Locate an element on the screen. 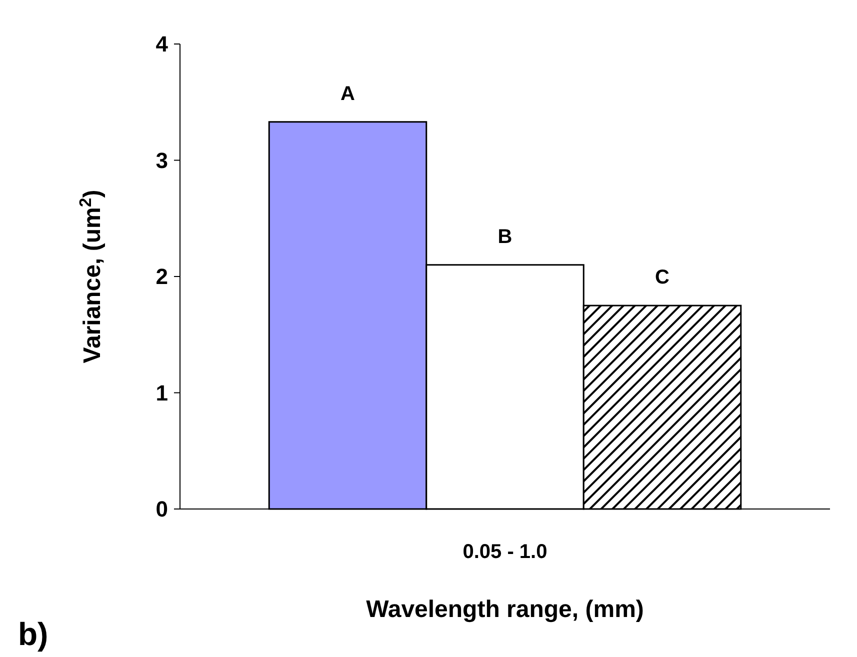  x-tick-label: 0.05 - 1.0 is located at coordinates (505, 552).